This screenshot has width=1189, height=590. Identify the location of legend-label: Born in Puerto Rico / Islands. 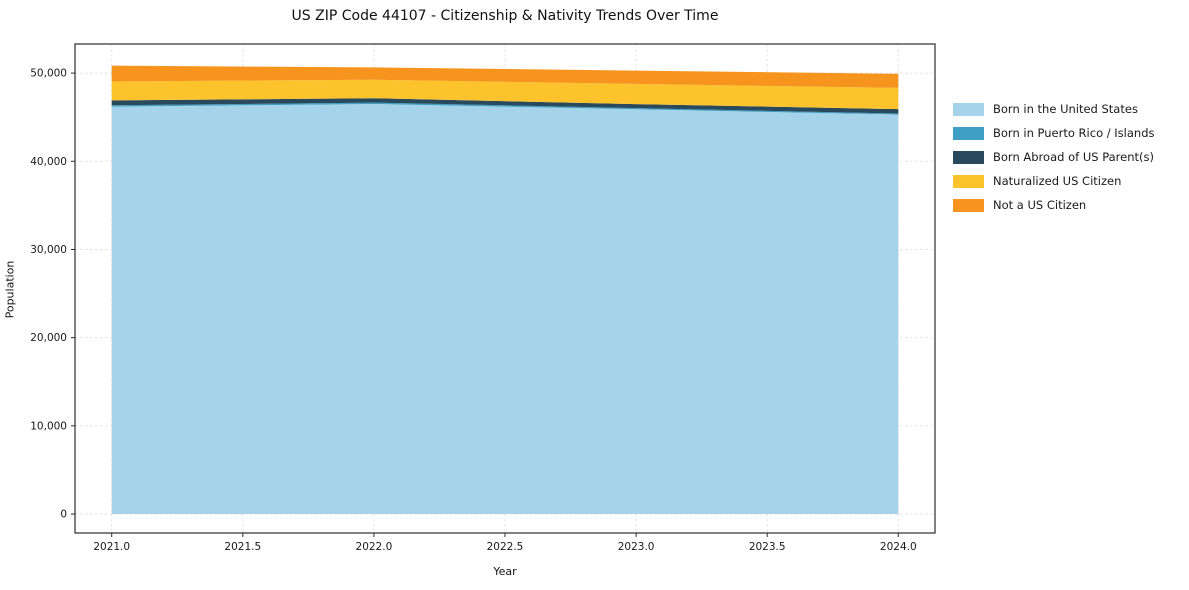
(1074, 133).